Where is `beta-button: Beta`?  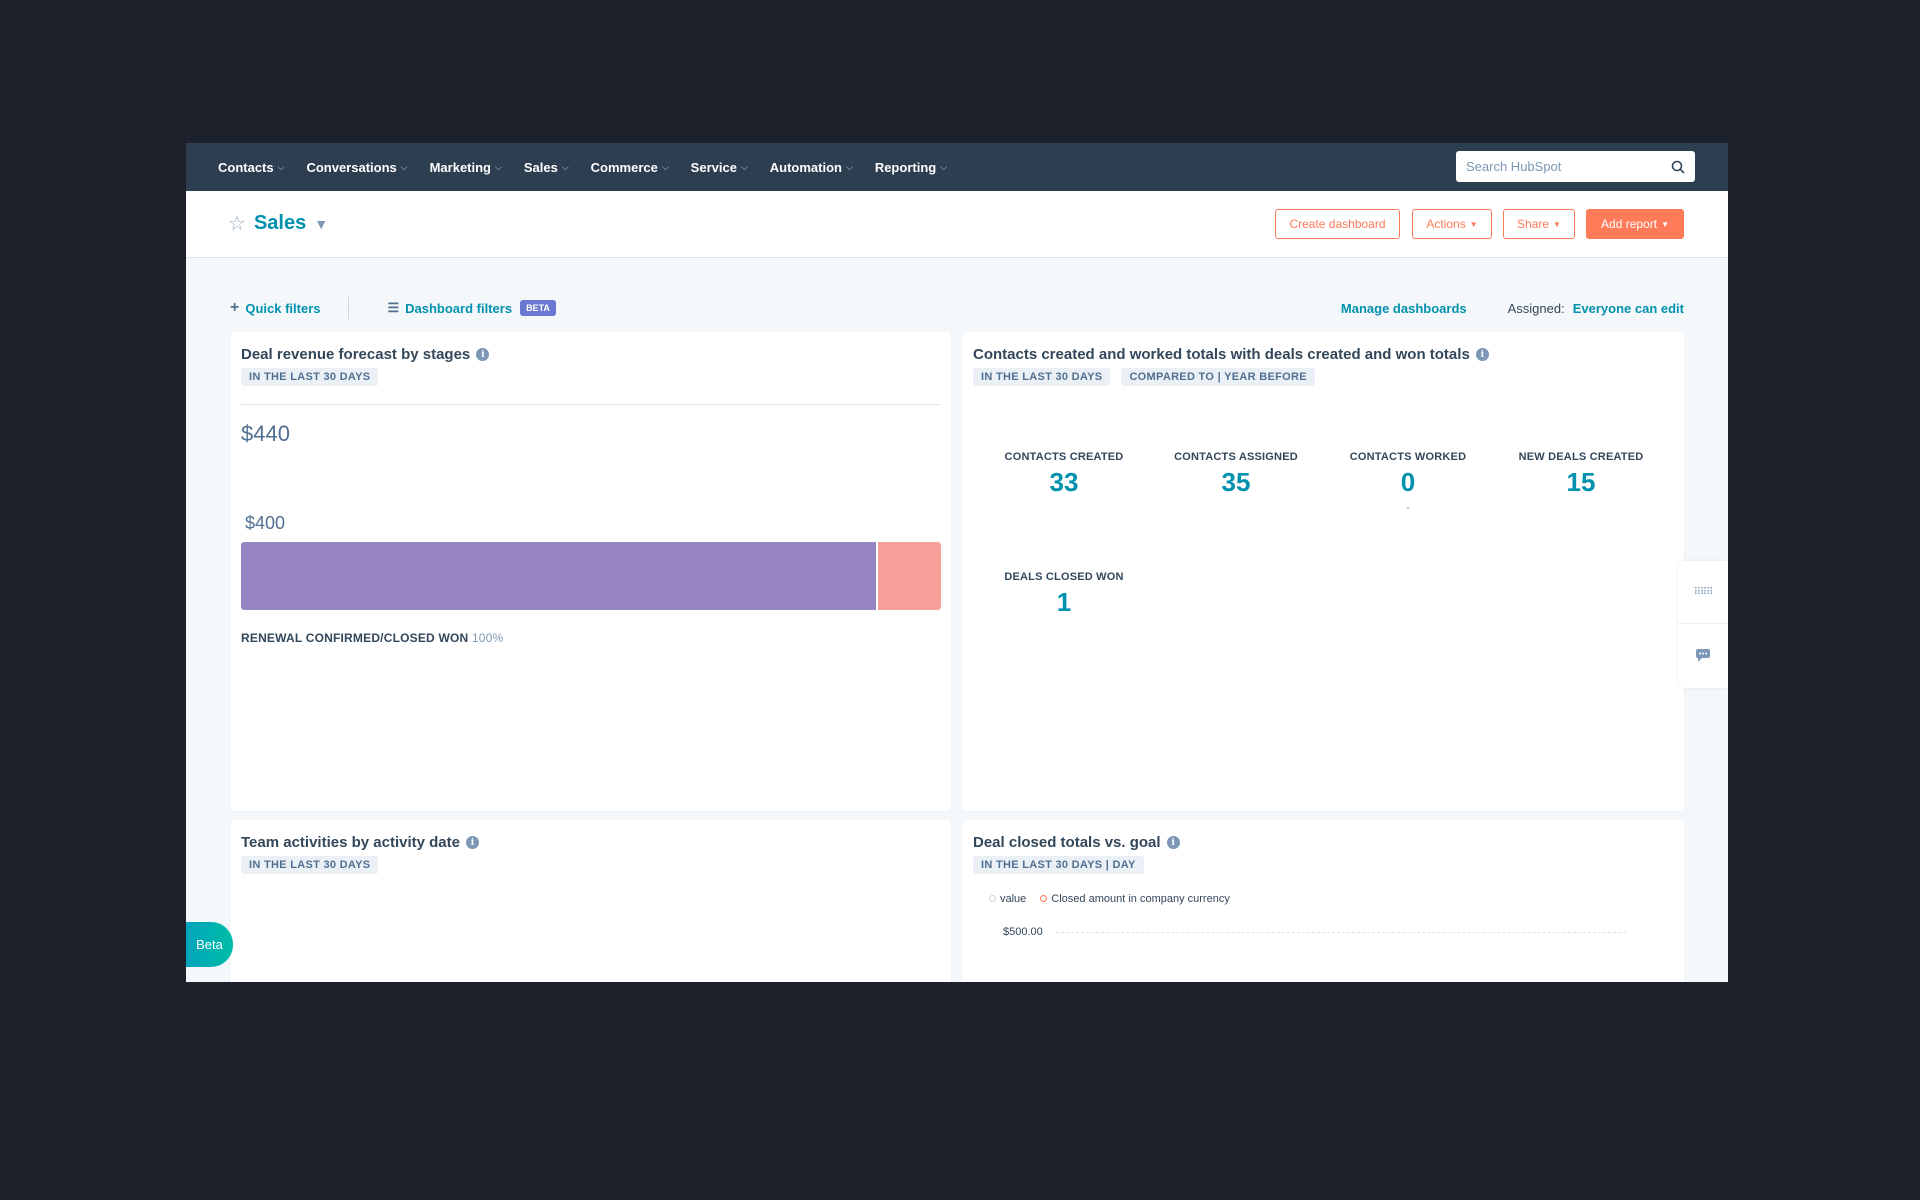 beta-button: Beta is located at coordinates (209, 944).